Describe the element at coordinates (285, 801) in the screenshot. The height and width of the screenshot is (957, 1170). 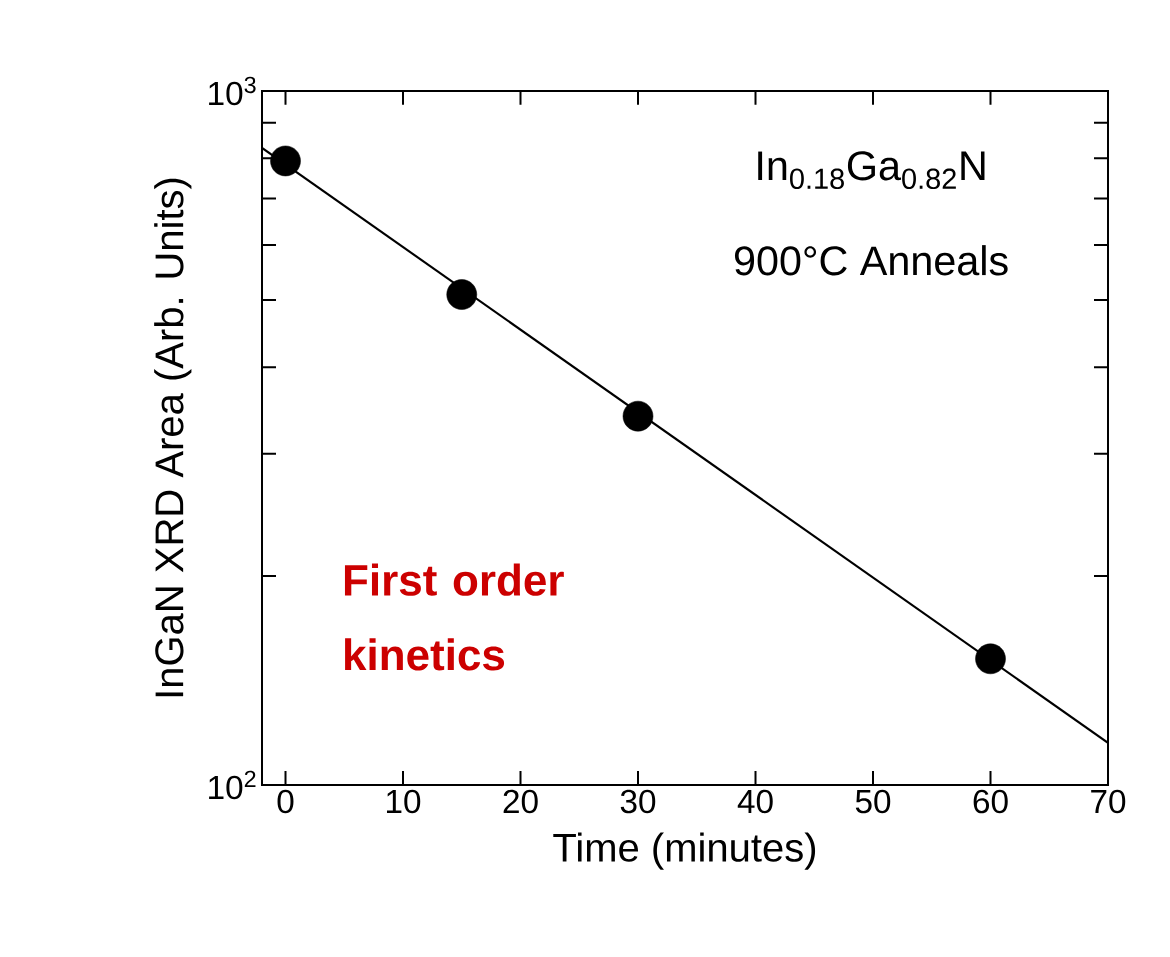
I see `x-tick-label: 0` at that location.